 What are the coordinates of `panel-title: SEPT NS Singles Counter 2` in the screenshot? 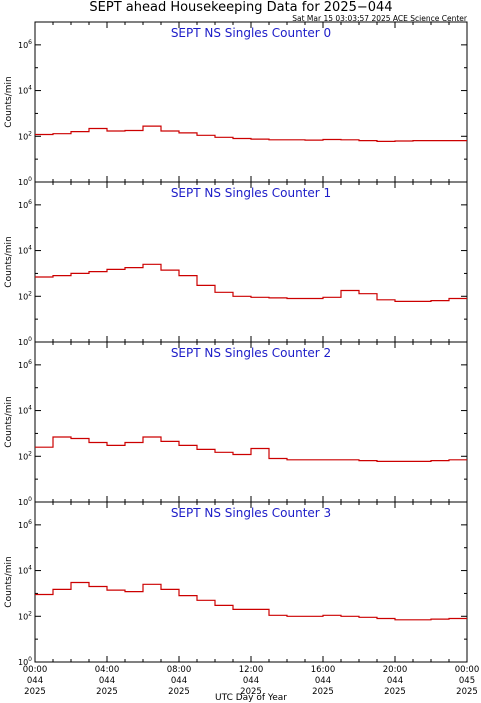 It's located at (251, 353).